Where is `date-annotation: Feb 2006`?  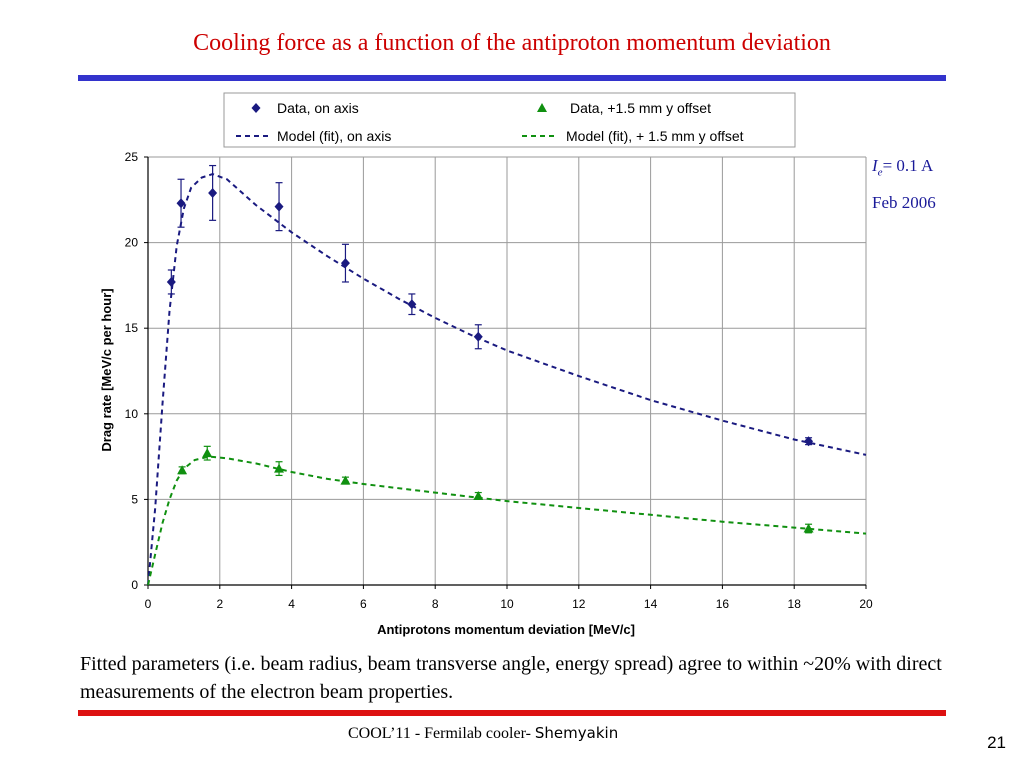
date-annotation: Feb 2006 is located at coordinates (904, 202).